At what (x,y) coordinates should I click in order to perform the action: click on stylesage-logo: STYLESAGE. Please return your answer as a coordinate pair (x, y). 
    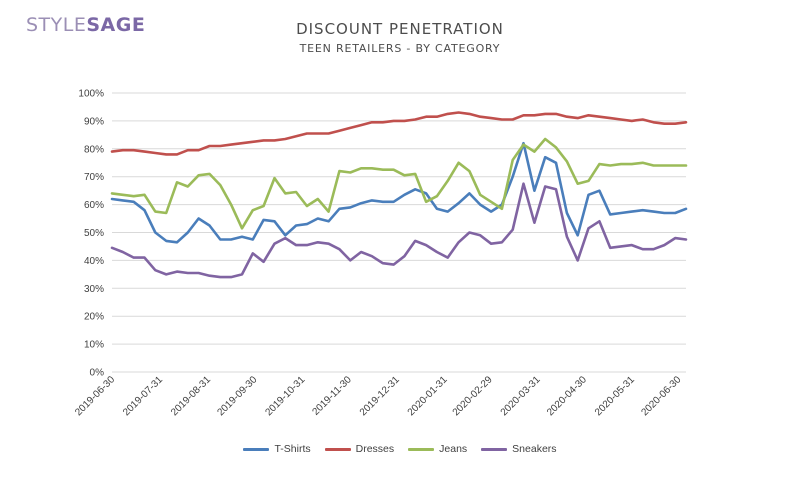
    Looking at the image, I should click on (85, 25).